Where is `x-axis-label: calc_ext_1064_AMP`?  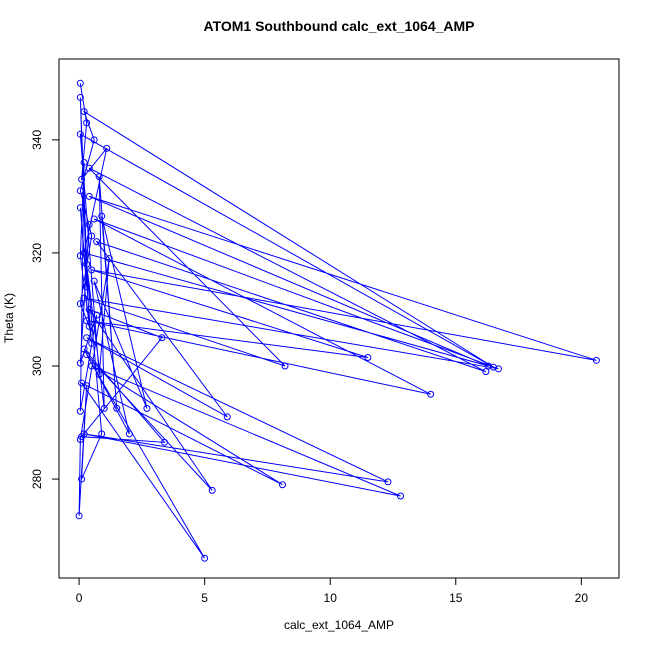
x-axis-label: calc_ext_1064_AMP is located at coordinates (339, 625).